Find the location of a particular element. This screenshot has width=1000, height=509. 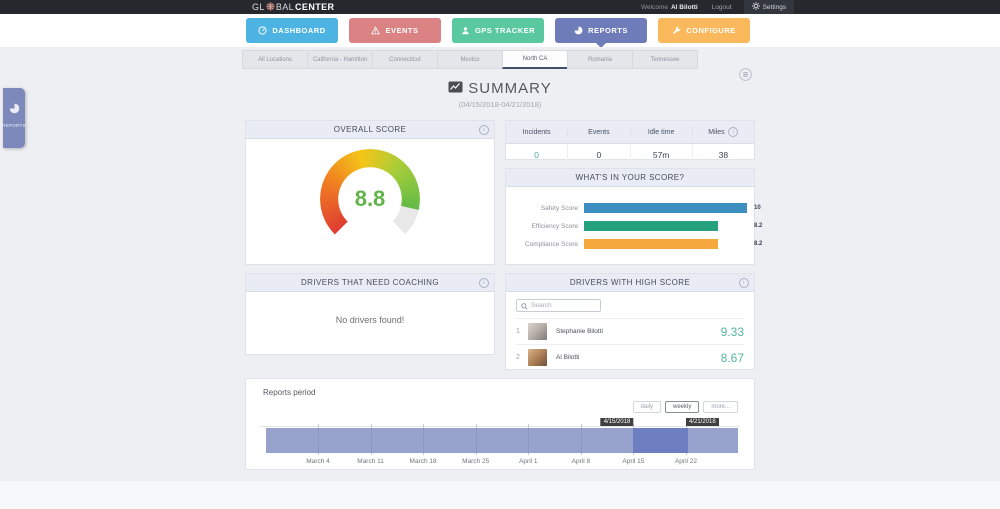

overall-score-panel: OVERALL SCORE i 8.8 is located at coordinates (370, 192).